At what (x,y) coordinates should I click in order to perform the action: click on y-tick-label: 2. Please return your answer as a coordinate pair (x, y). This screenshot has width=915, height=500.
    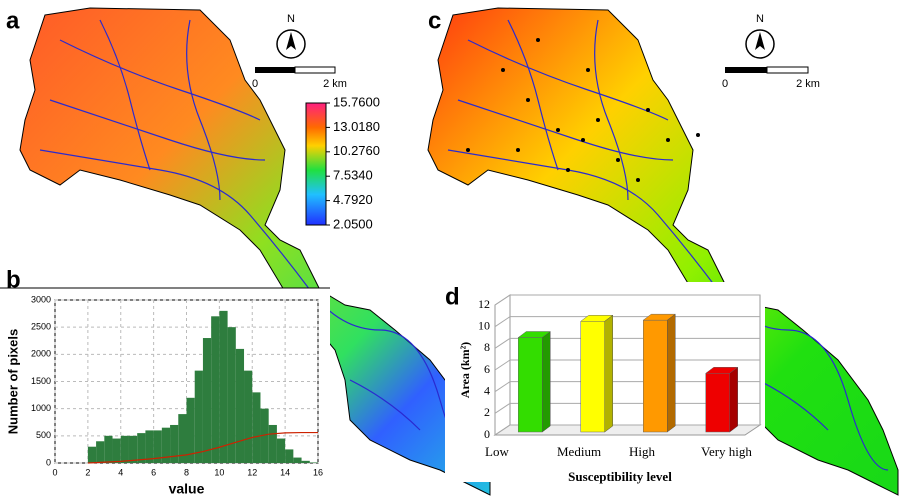
    Looking at the image, I should click on (487, 412).